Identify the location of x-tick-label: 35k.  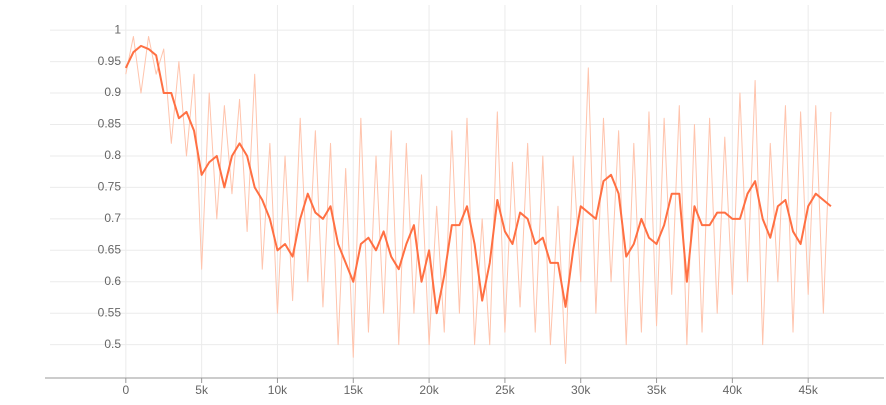
(657, 390).